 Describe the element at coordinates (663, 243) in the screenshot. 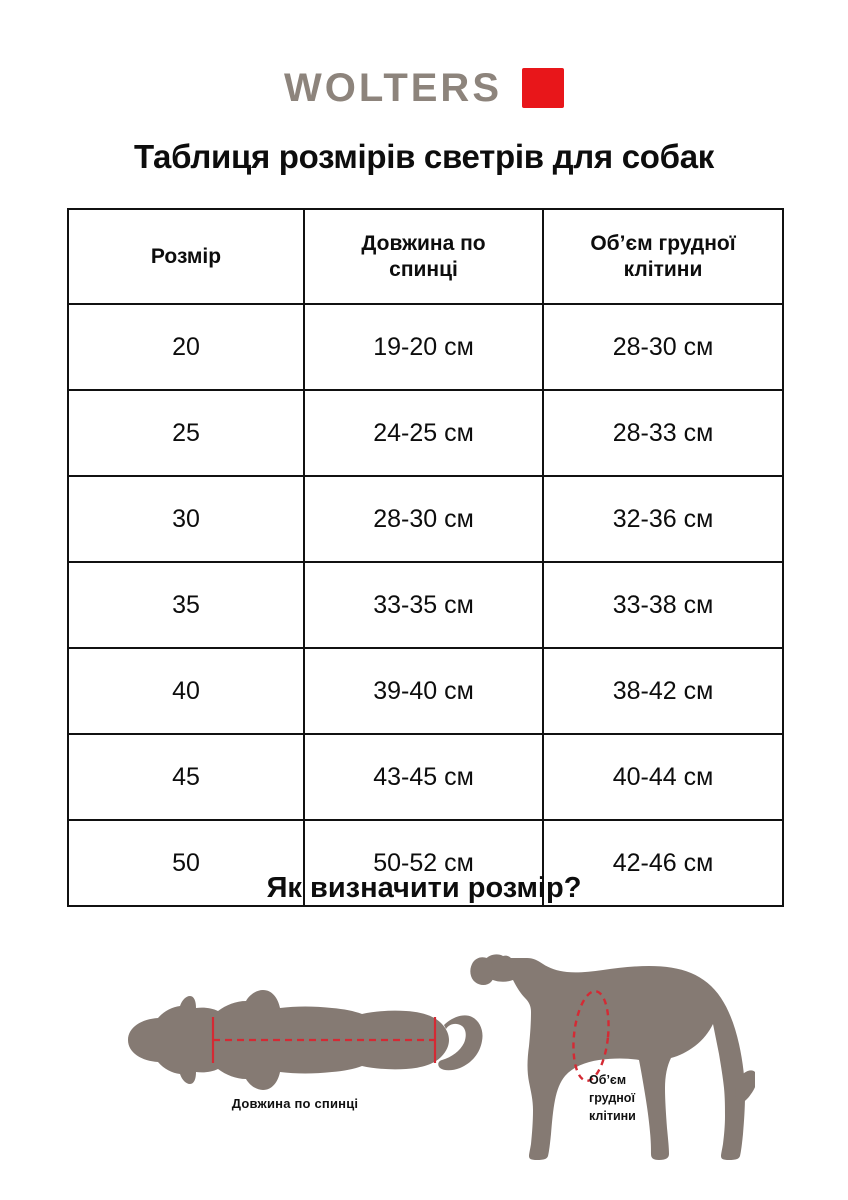

I see `column-header-chest-line1: Об’єм грудної` at that location.